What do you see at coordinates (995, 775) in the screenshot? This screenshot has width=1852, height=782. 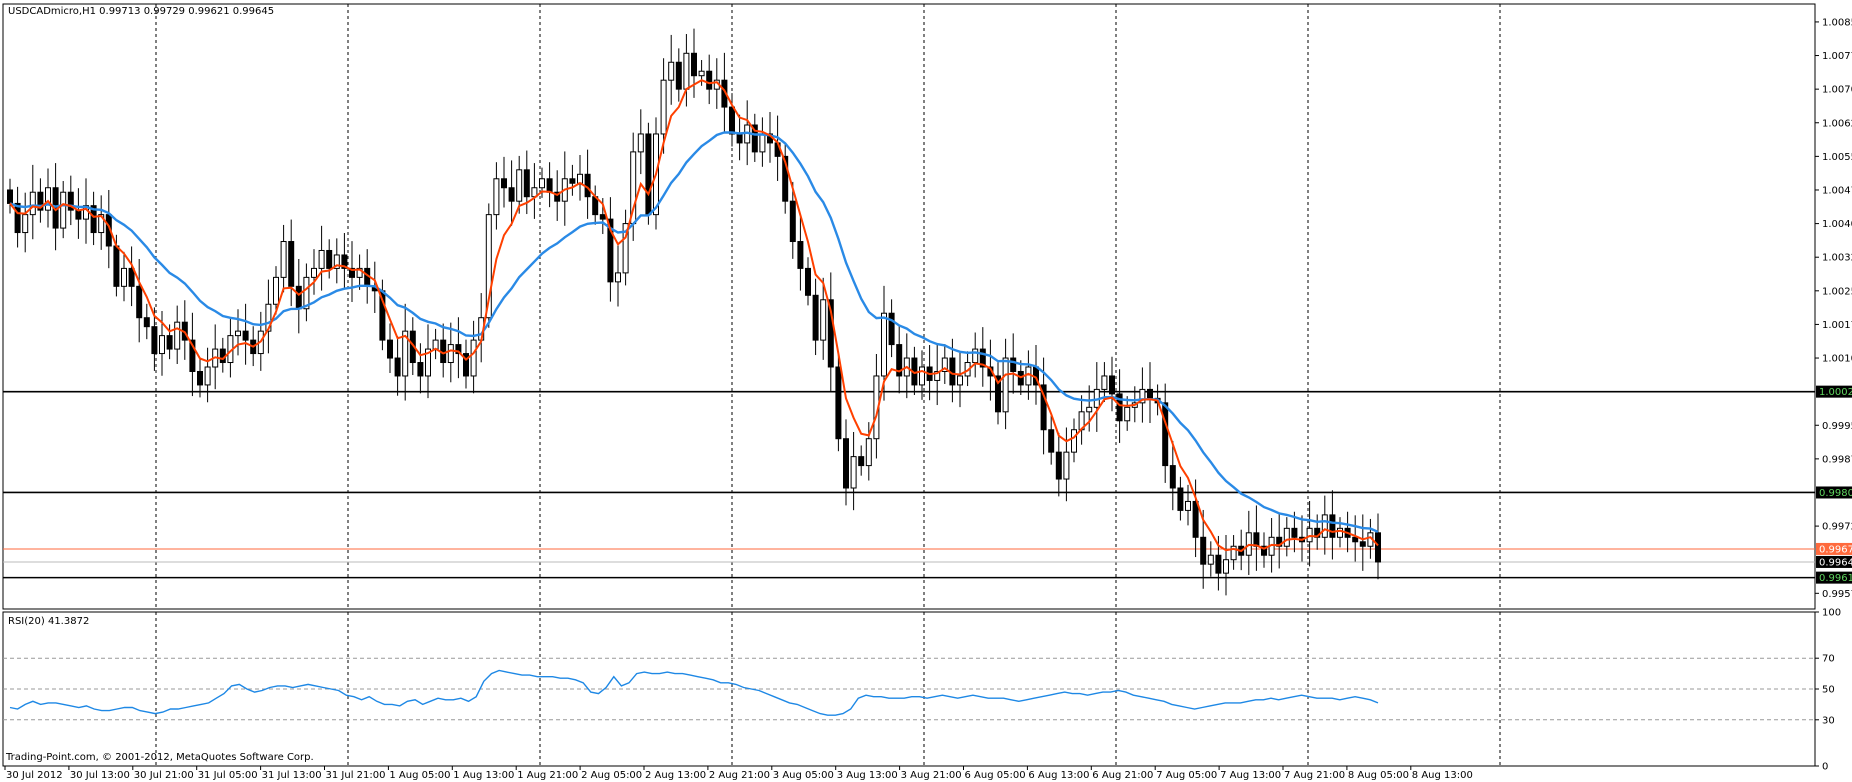 I see `time-tick-label: 6 Aug 05:00` at bounding box center [995, 775].